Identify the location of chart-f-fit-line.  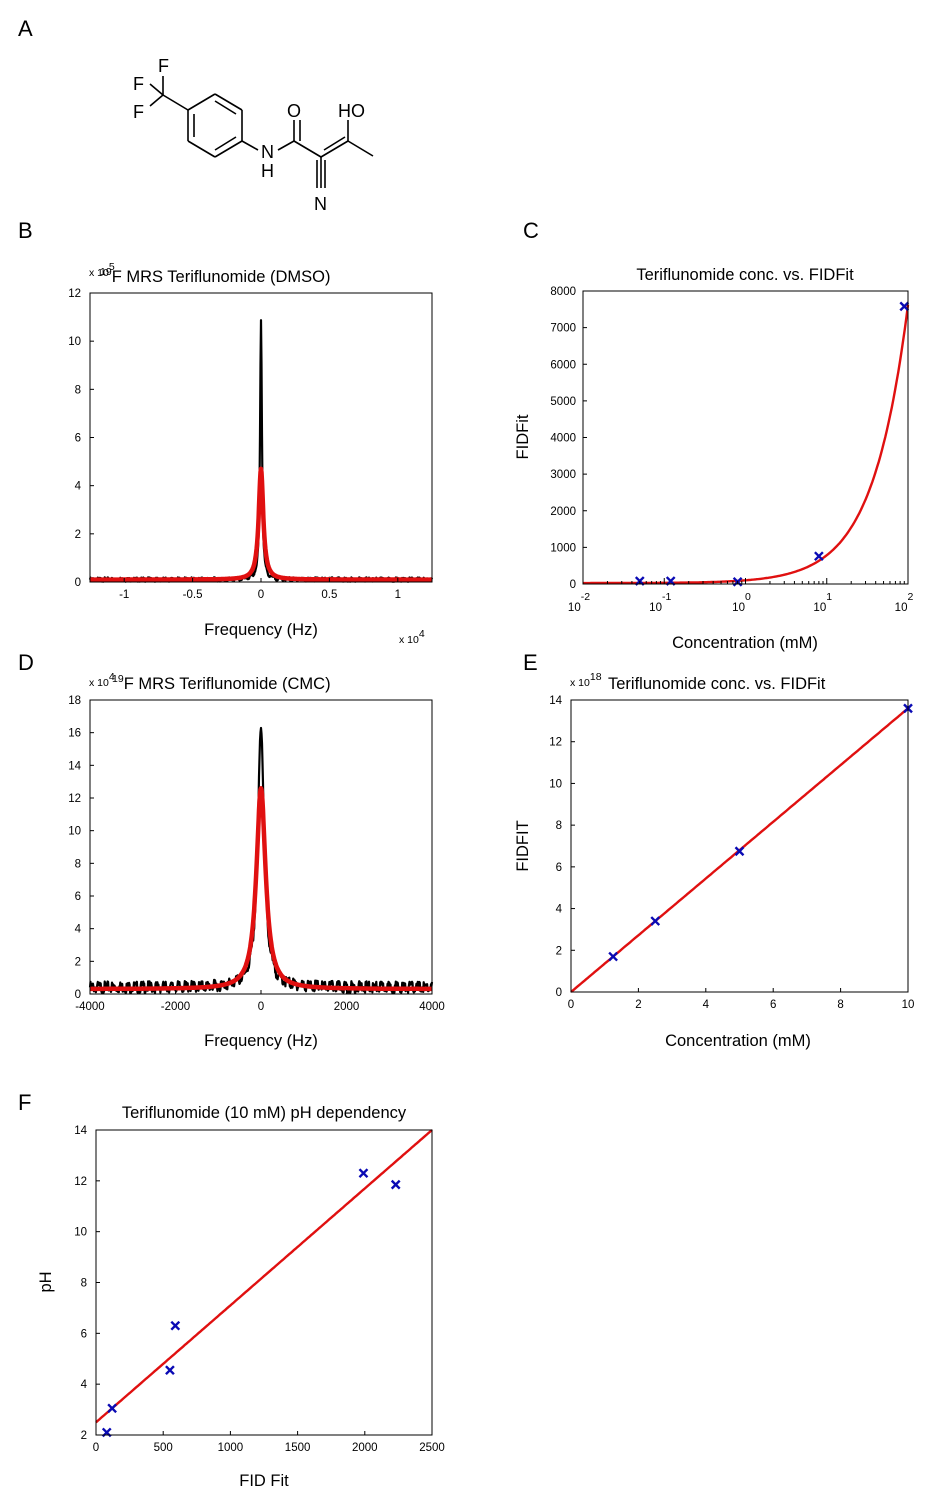
(264, 1276).